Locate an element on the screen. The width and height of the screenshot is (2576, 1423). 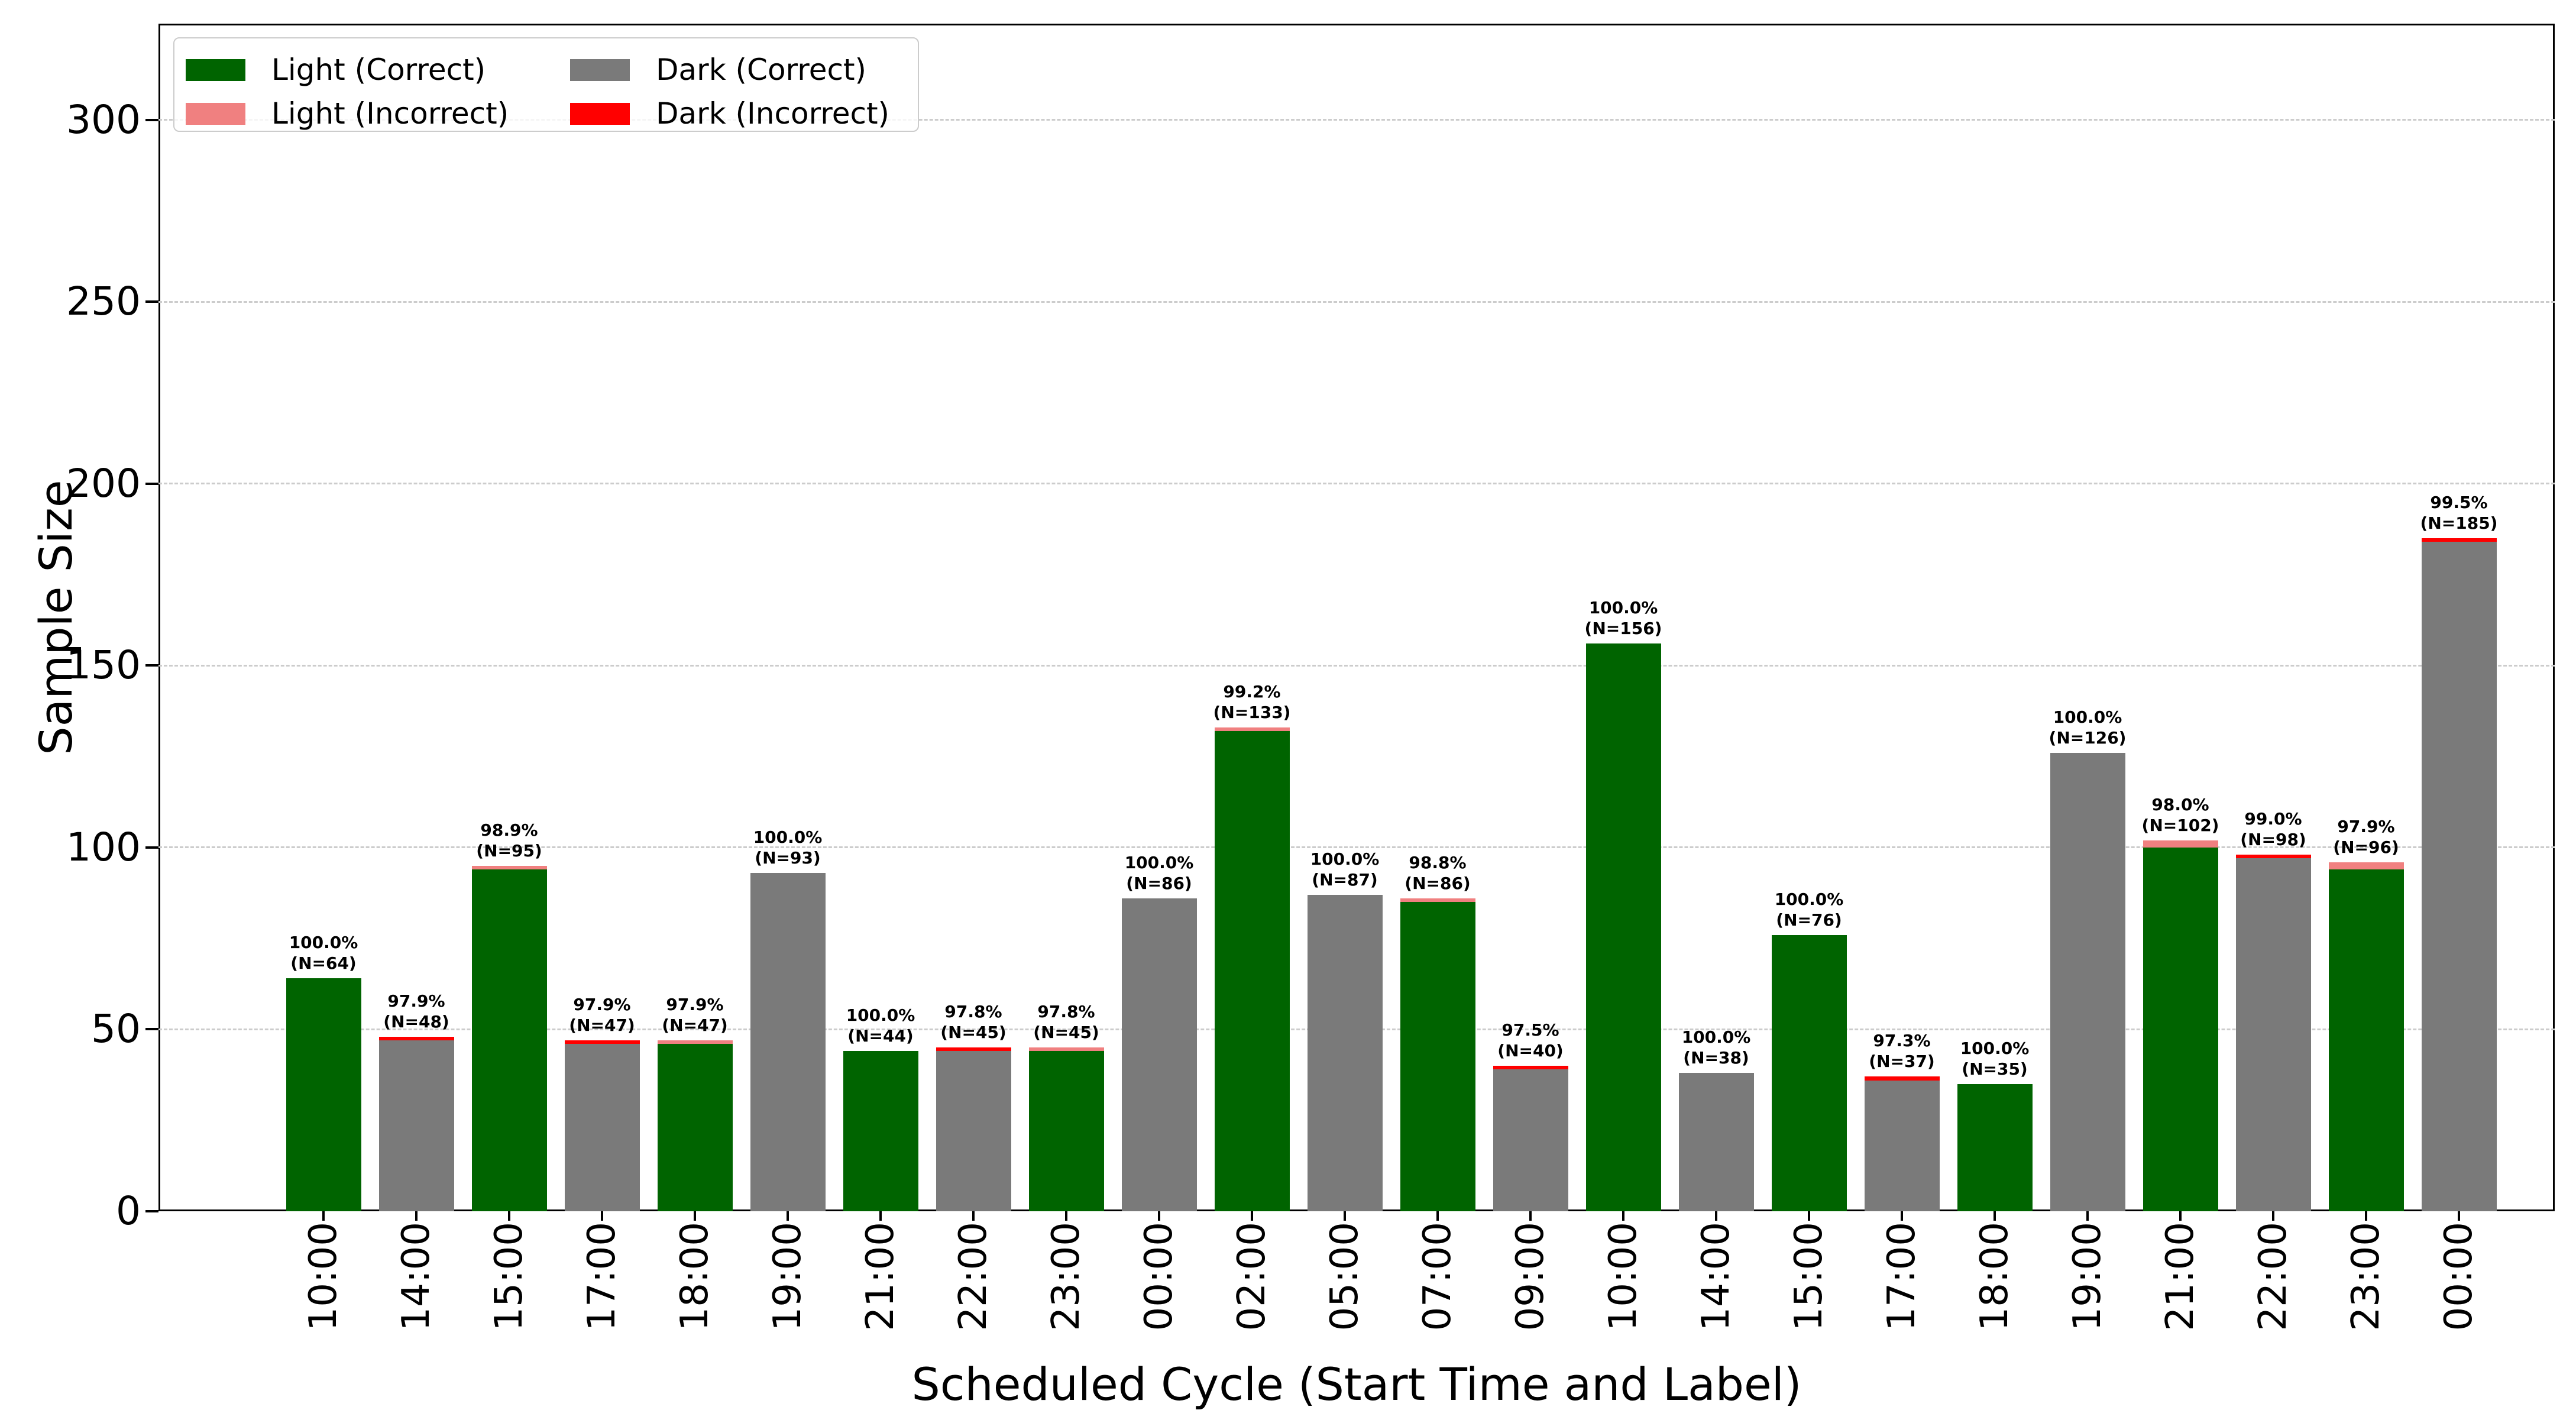
legend-entry: Light (Incorrect) is located at coordinates (347, 114).